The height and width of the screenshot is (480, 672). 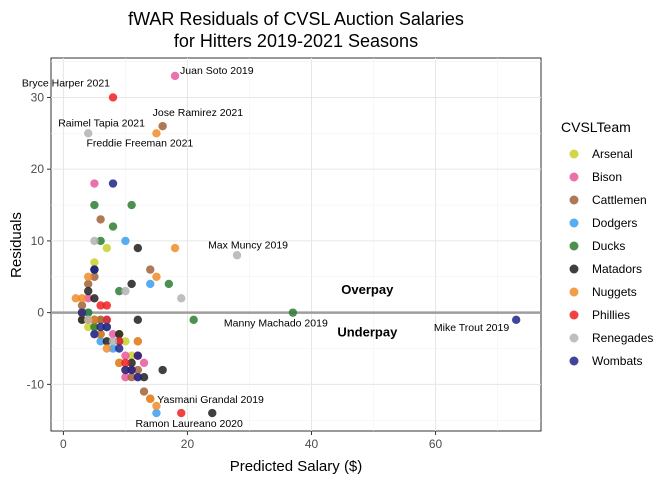 I want to click on y-tick-label: 10, so click(x=38, y=241).